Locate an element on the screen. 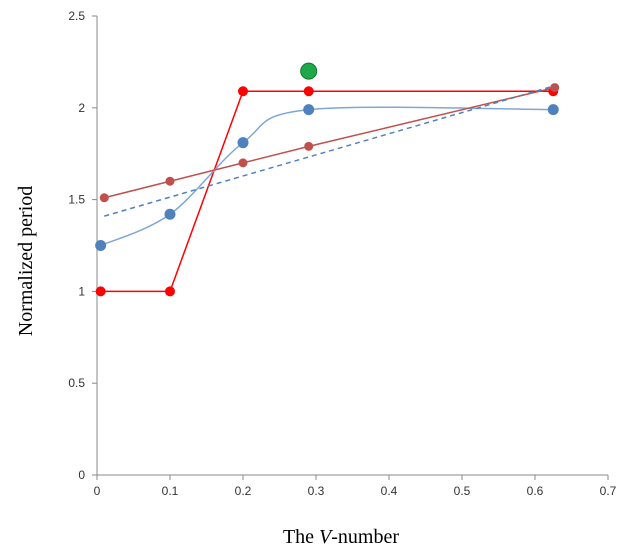 The width and height of the screenshot is (619, 550). x-tick-label: 0.5 is located at coordinates (462, 491).